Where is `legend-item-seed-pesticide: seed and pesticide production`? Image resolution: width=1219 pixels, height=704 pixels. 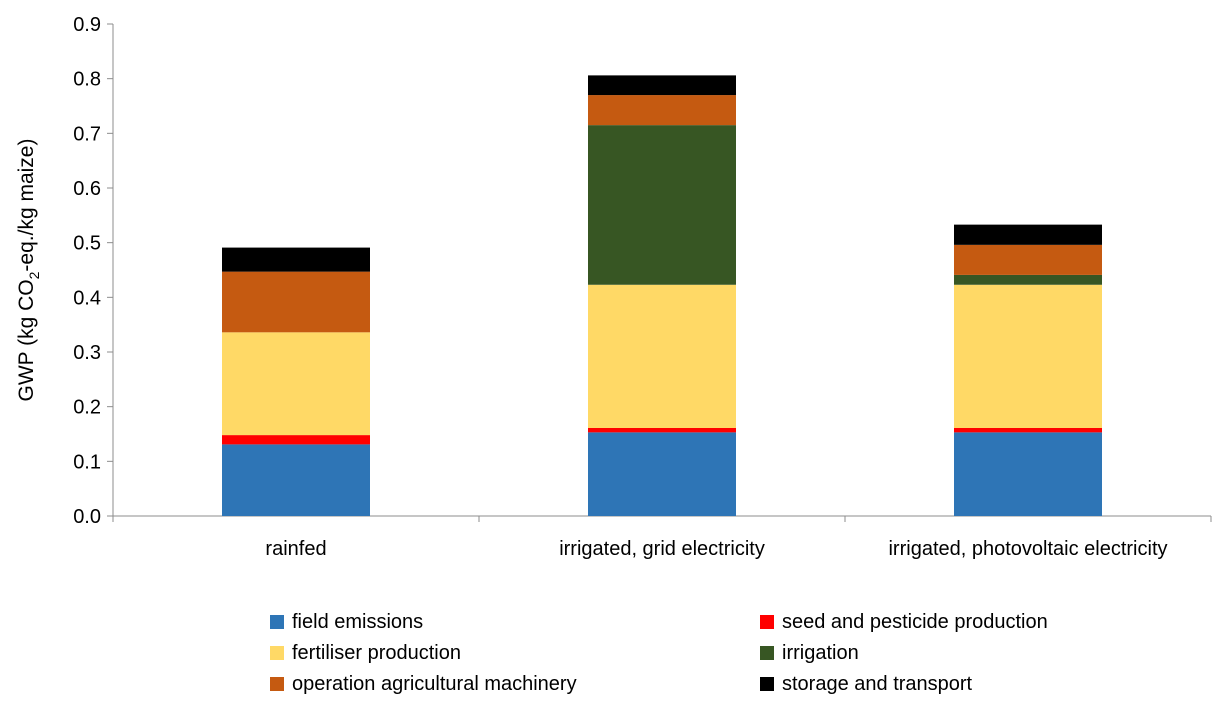 legend-item-seed-pesticide: seed and pesticide production is located at coordinates (904, 622).